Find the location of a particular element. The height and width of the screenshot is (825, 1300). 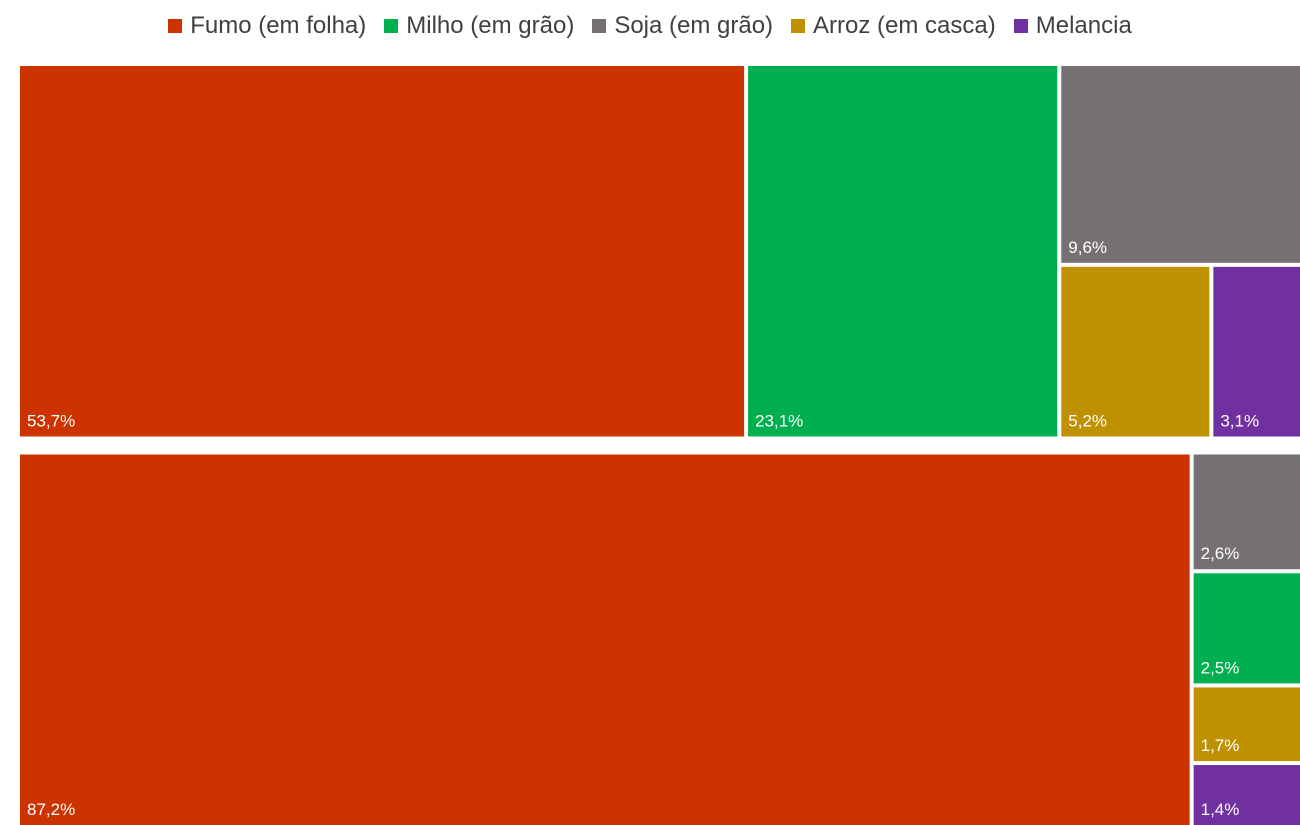

treemap-cell-label: 2,5% is located at coordinates (1220, 667).